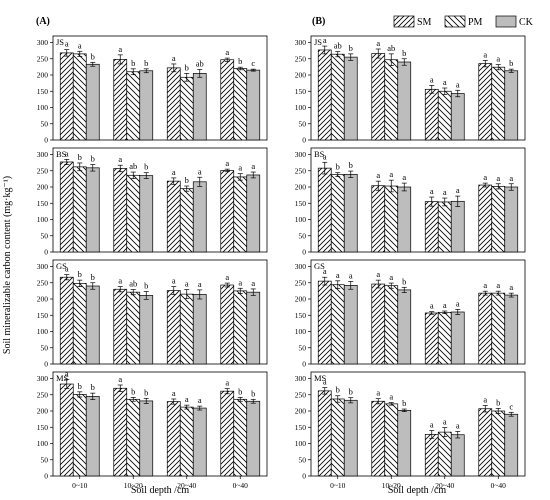  What do you see at coordinates (444, 485) in the screenshot?
I see `x-tick-label: 20~40` at bounding box center [444, 485].